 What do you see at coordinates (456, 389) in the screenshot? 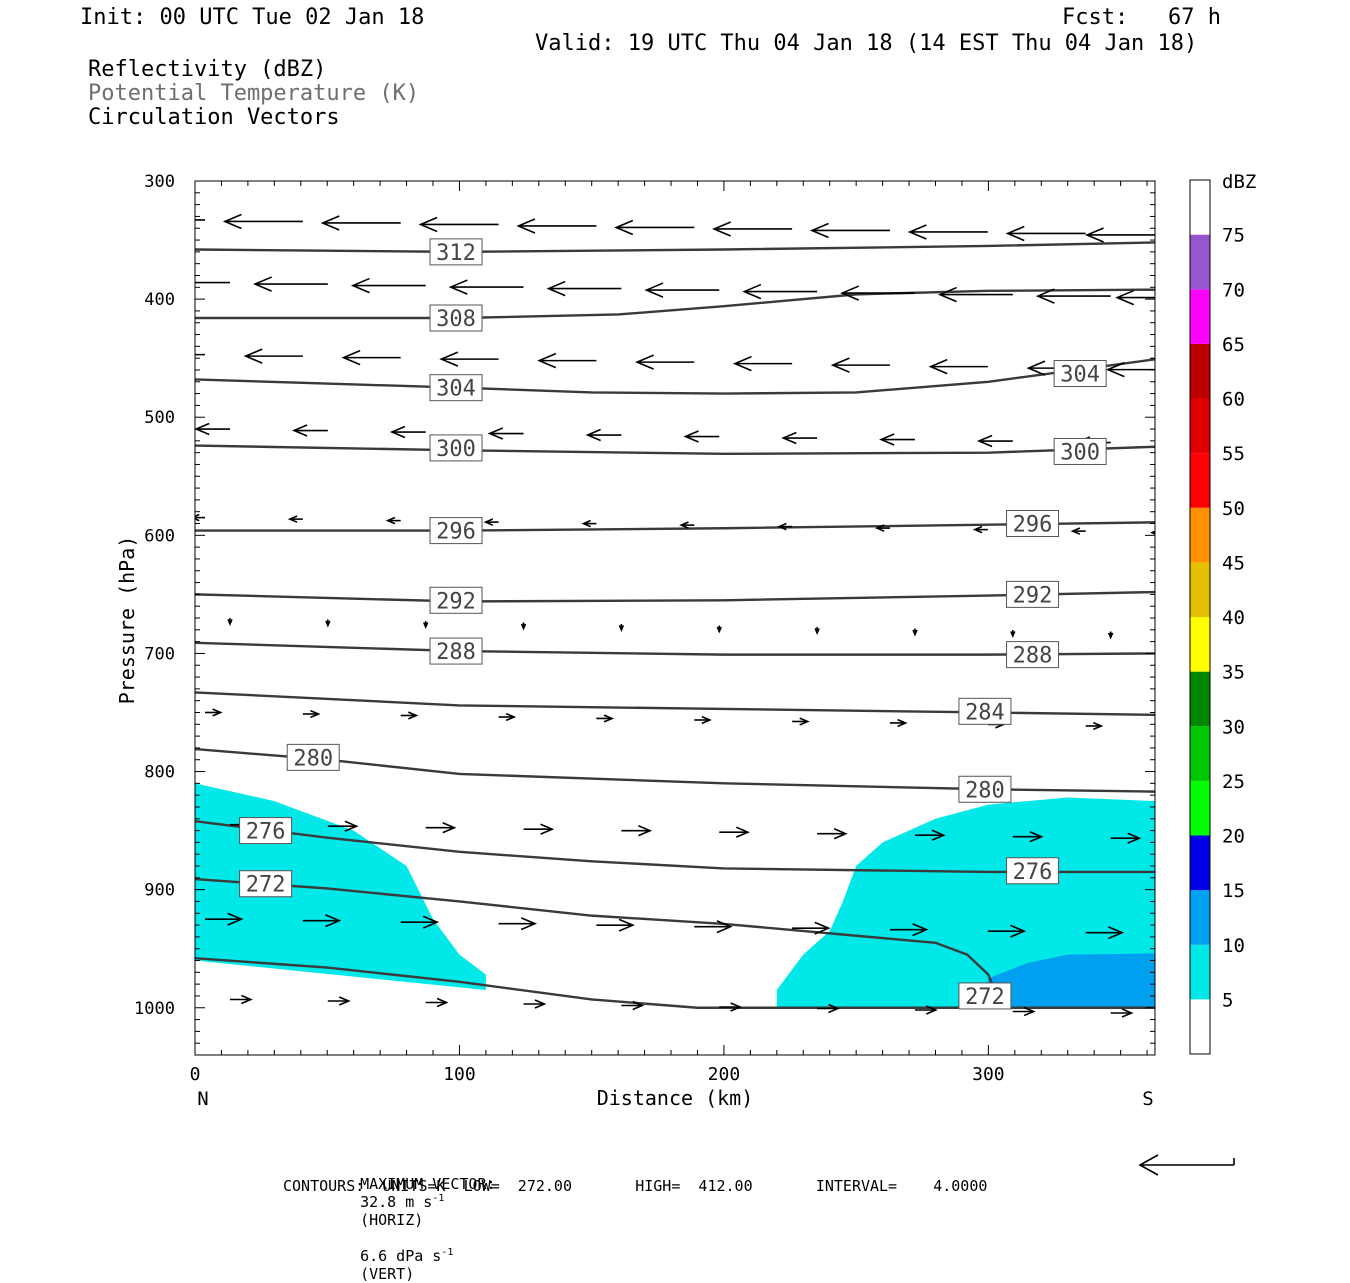
I see `contour-label: 304` at bounding box center [456, 389].